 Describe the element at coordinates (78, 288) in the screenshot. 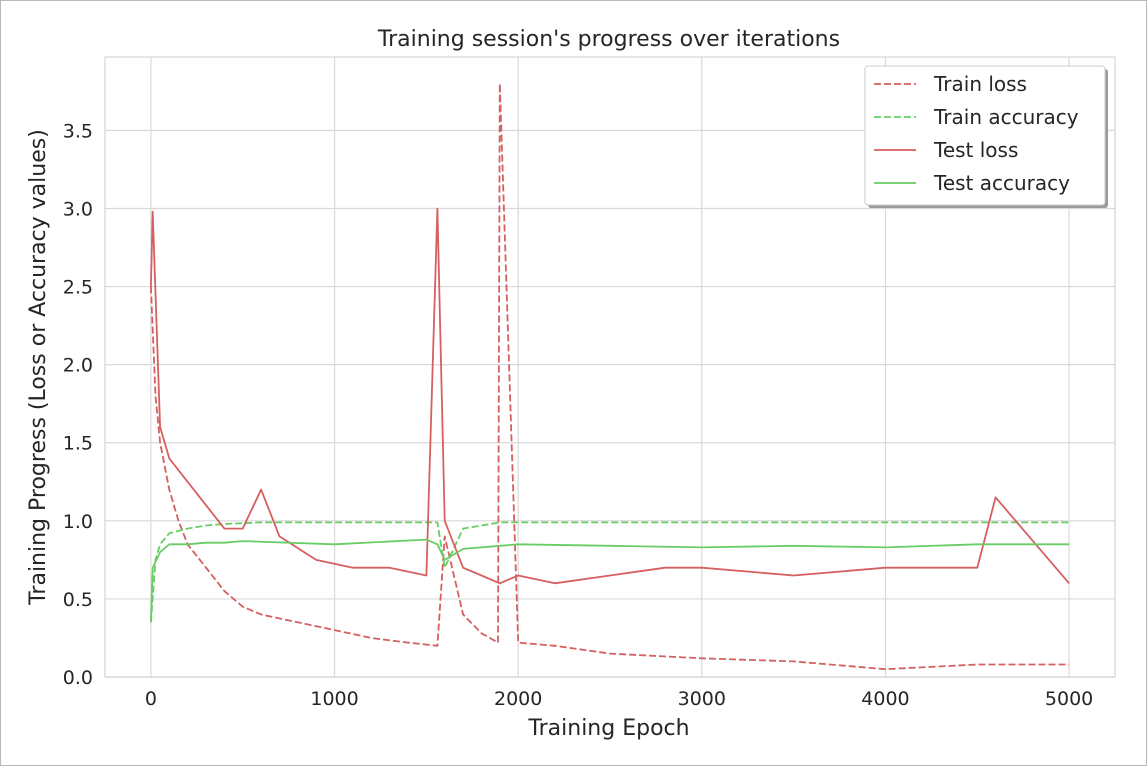

I see `y-tick-label: 2.5` at that location.